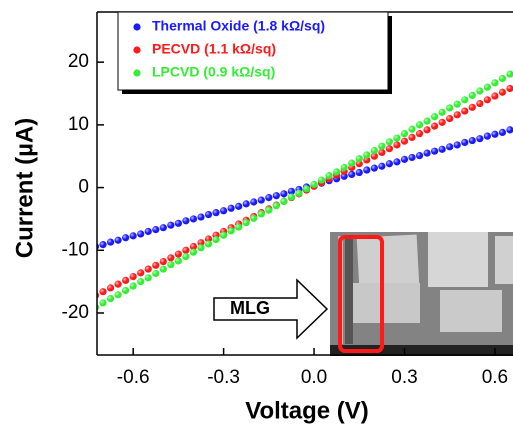 The image size is (513, 429). I want to click on annotation: MLG, so click(250, 308).